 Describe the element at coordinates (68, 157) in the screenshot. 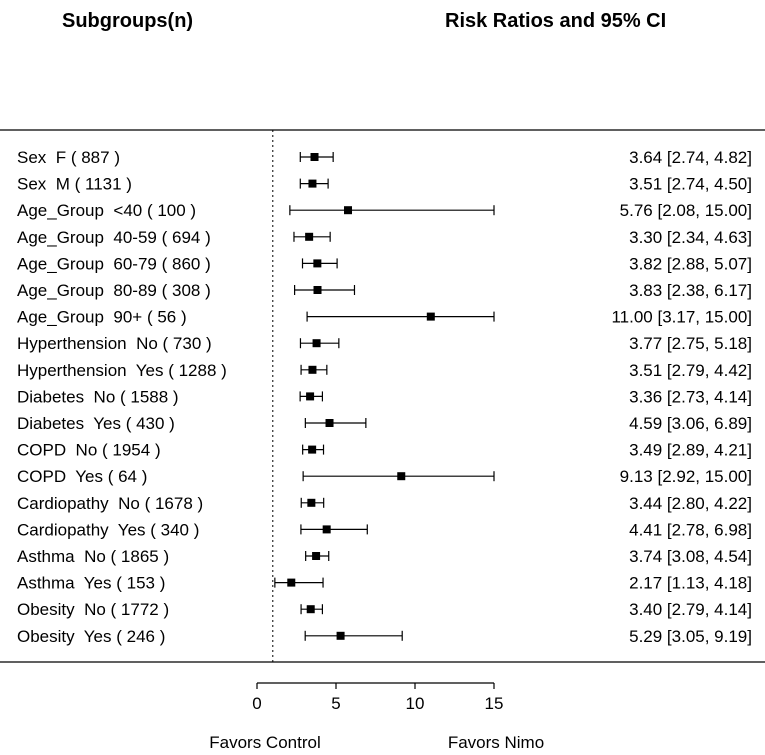

I see `subgroup-label: Sex F ( 887 )` at that location.